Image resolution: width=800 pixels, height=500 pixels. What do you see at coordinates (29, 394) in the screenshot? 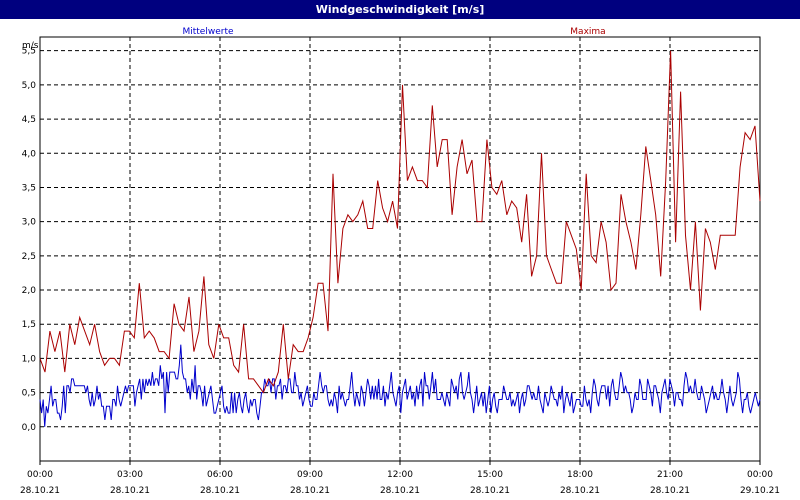
I see `y-tick-label: 0,5` at bounding box center [29, 394].